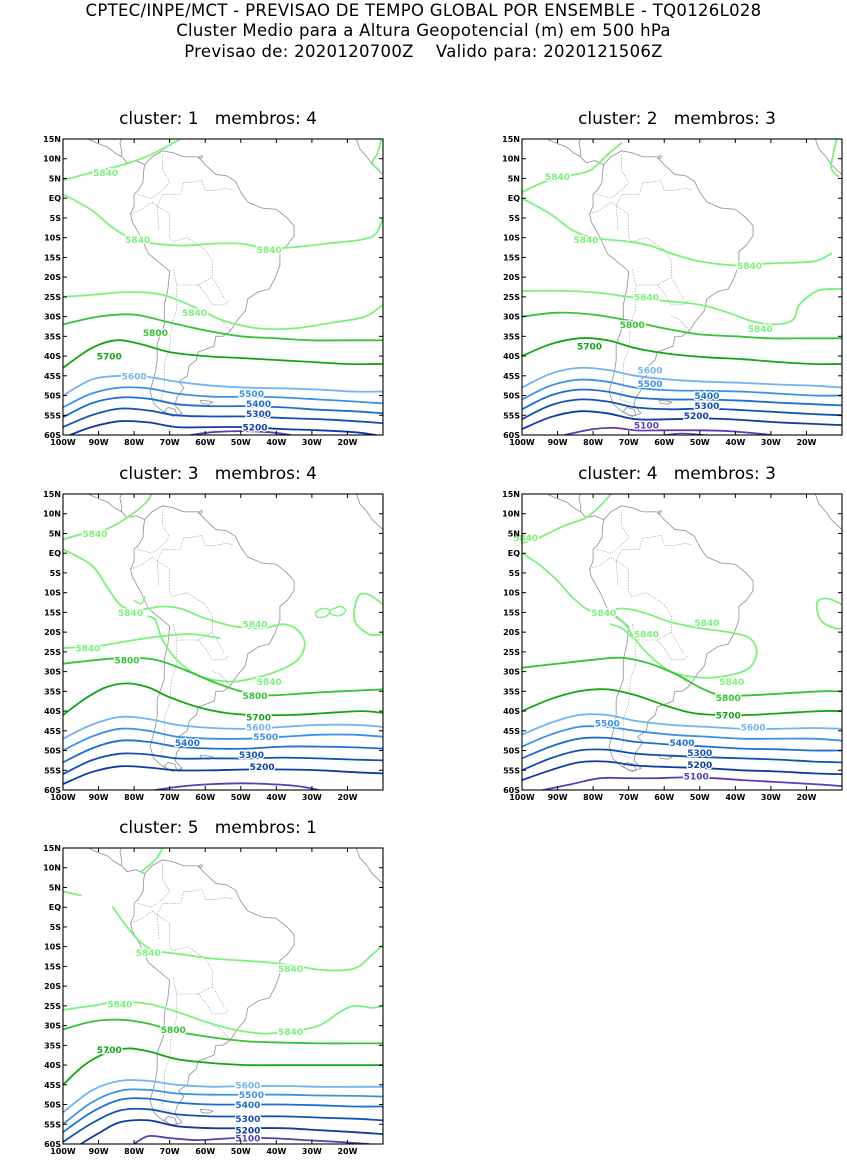 This screenshot has width=847, height=1165. I want to click on cluster-title: cluster: 2 membros: 3, so click(677, 119).